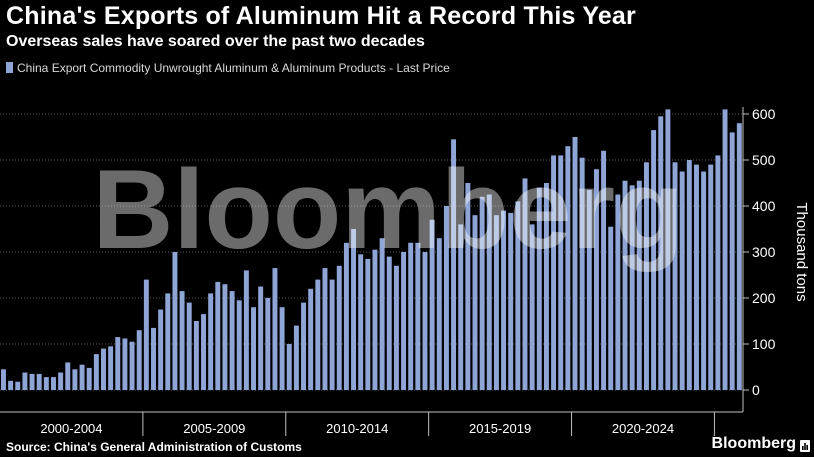 The width and height of the screenshot is (814, 457). What do you see at coordinates (764, 252) in the screenshot?
I see `y-tick-label: 300` at bounding box center [764, 252].